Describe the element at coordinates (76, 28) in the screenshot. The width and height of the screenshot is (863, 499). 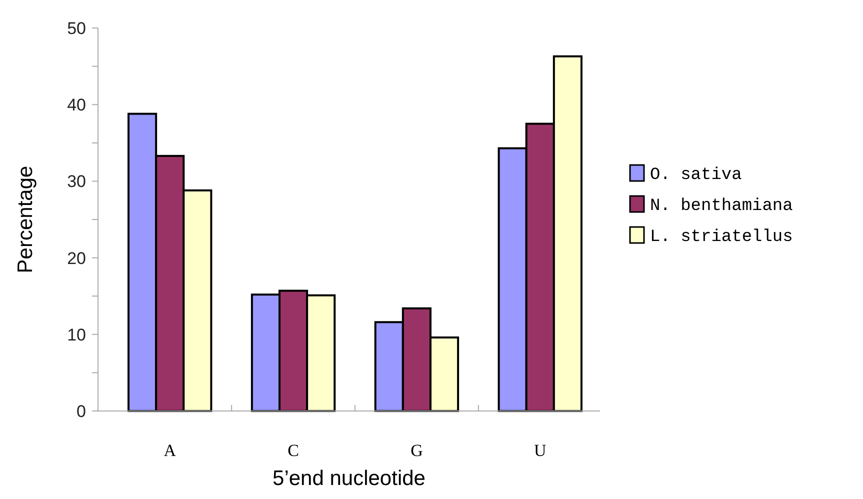
I see `y-tick-label: 50` at that location.